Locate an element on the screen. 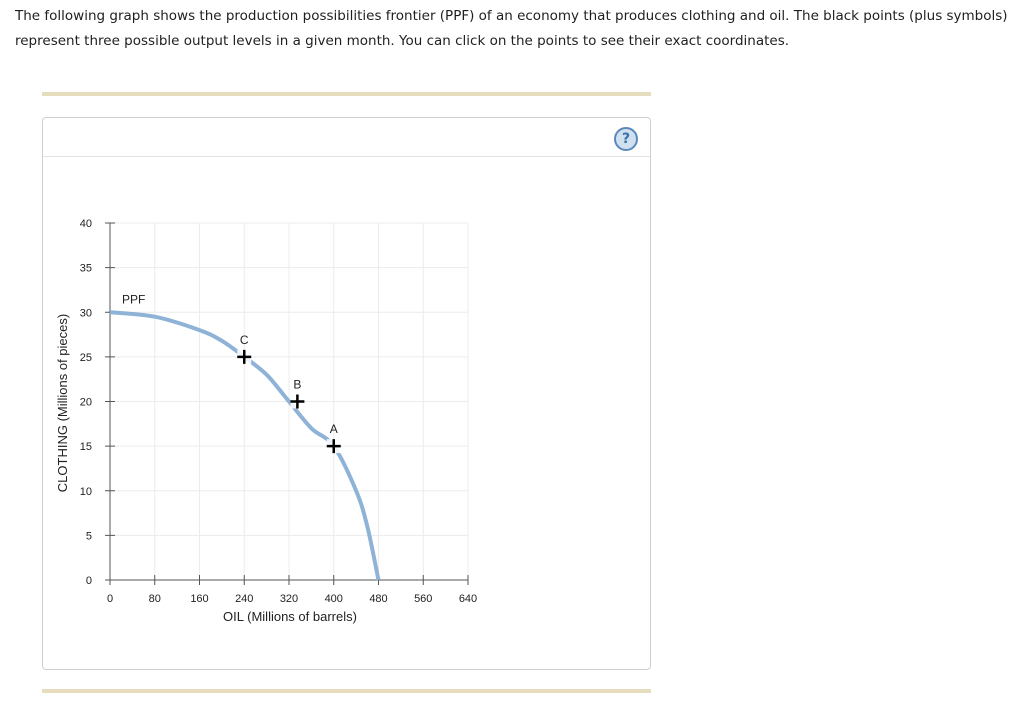  x-tick-label: 400 is located at coordinates (334, 599).